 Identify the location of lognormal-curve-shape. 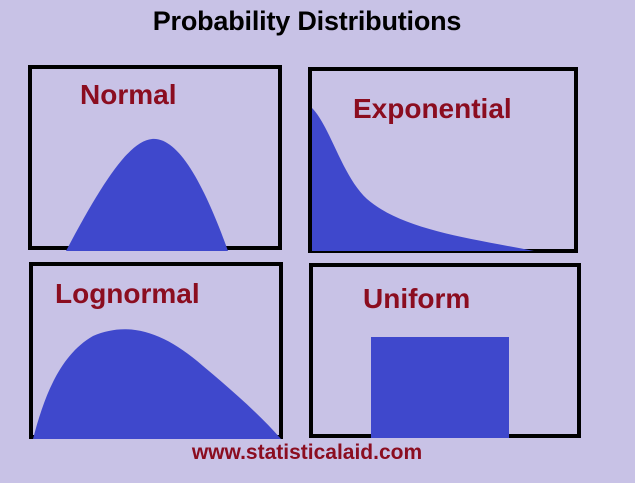
(157, 384).